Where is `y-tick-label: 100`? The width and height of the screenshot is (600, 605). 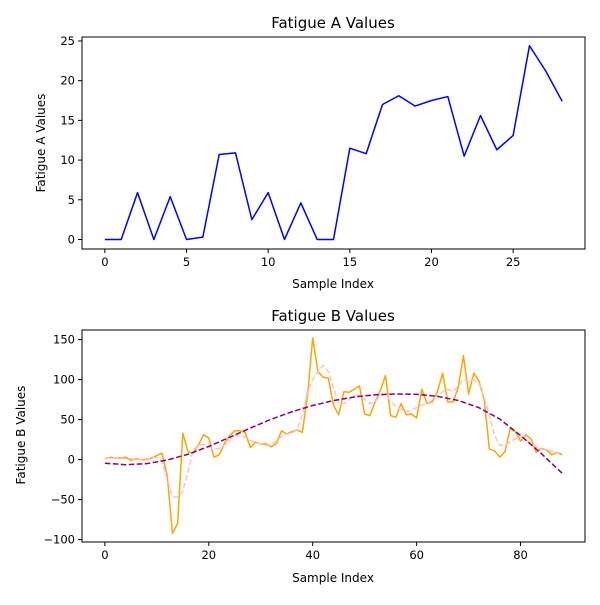 y-tick-label: 100 is located at coordinates (64, 380).